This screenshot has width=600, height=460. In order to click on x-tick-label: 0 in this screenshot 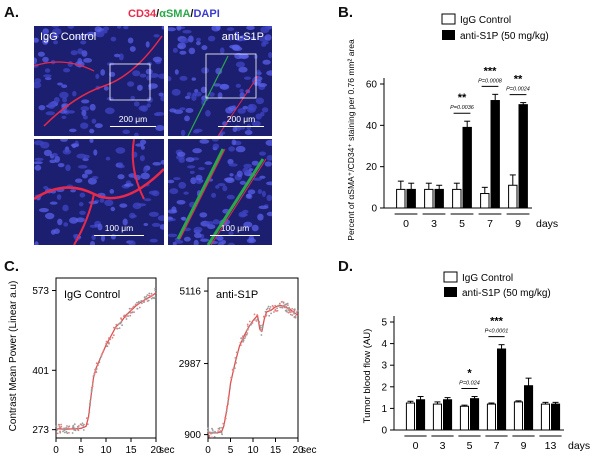, I will do `click(416, 446)`.